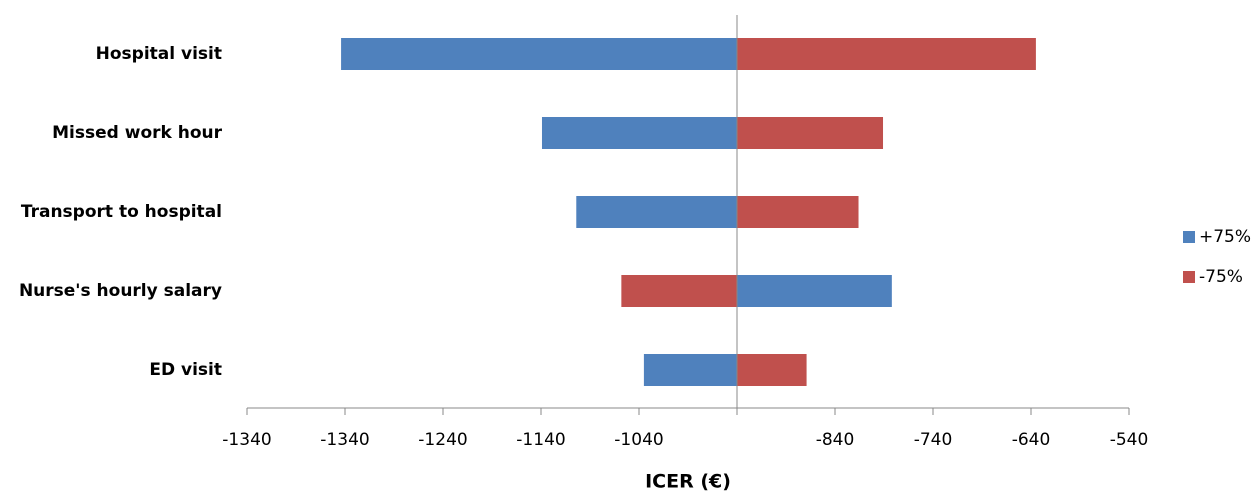 The width and height of the screenshot is (1259, 493). Describe the element at coordinates (121, 212) in the screenshot. I see `category-label: Transport to hospital` at that location.